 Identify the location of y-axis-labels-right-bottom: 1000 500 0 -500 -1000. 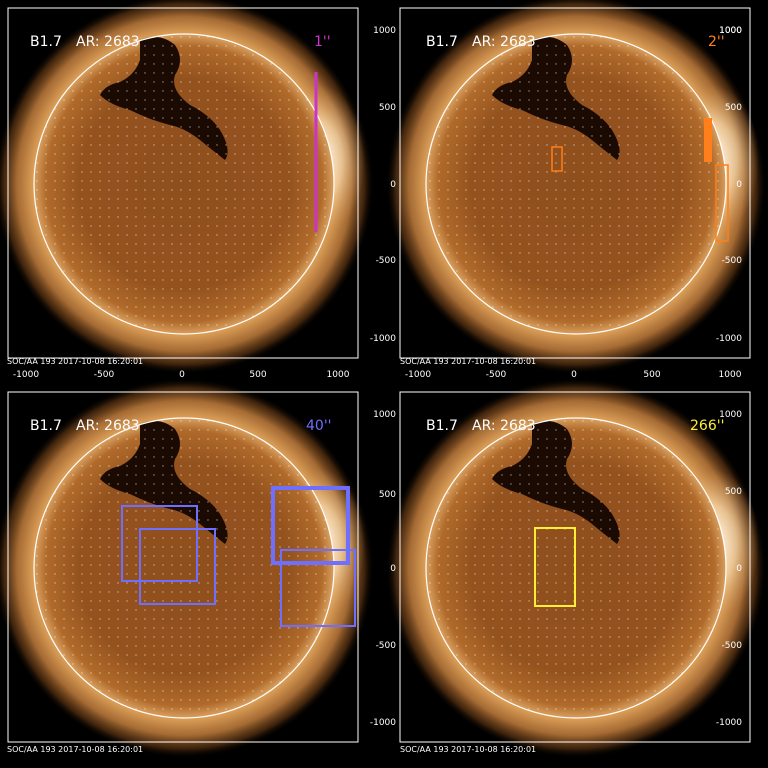
(729, 569).